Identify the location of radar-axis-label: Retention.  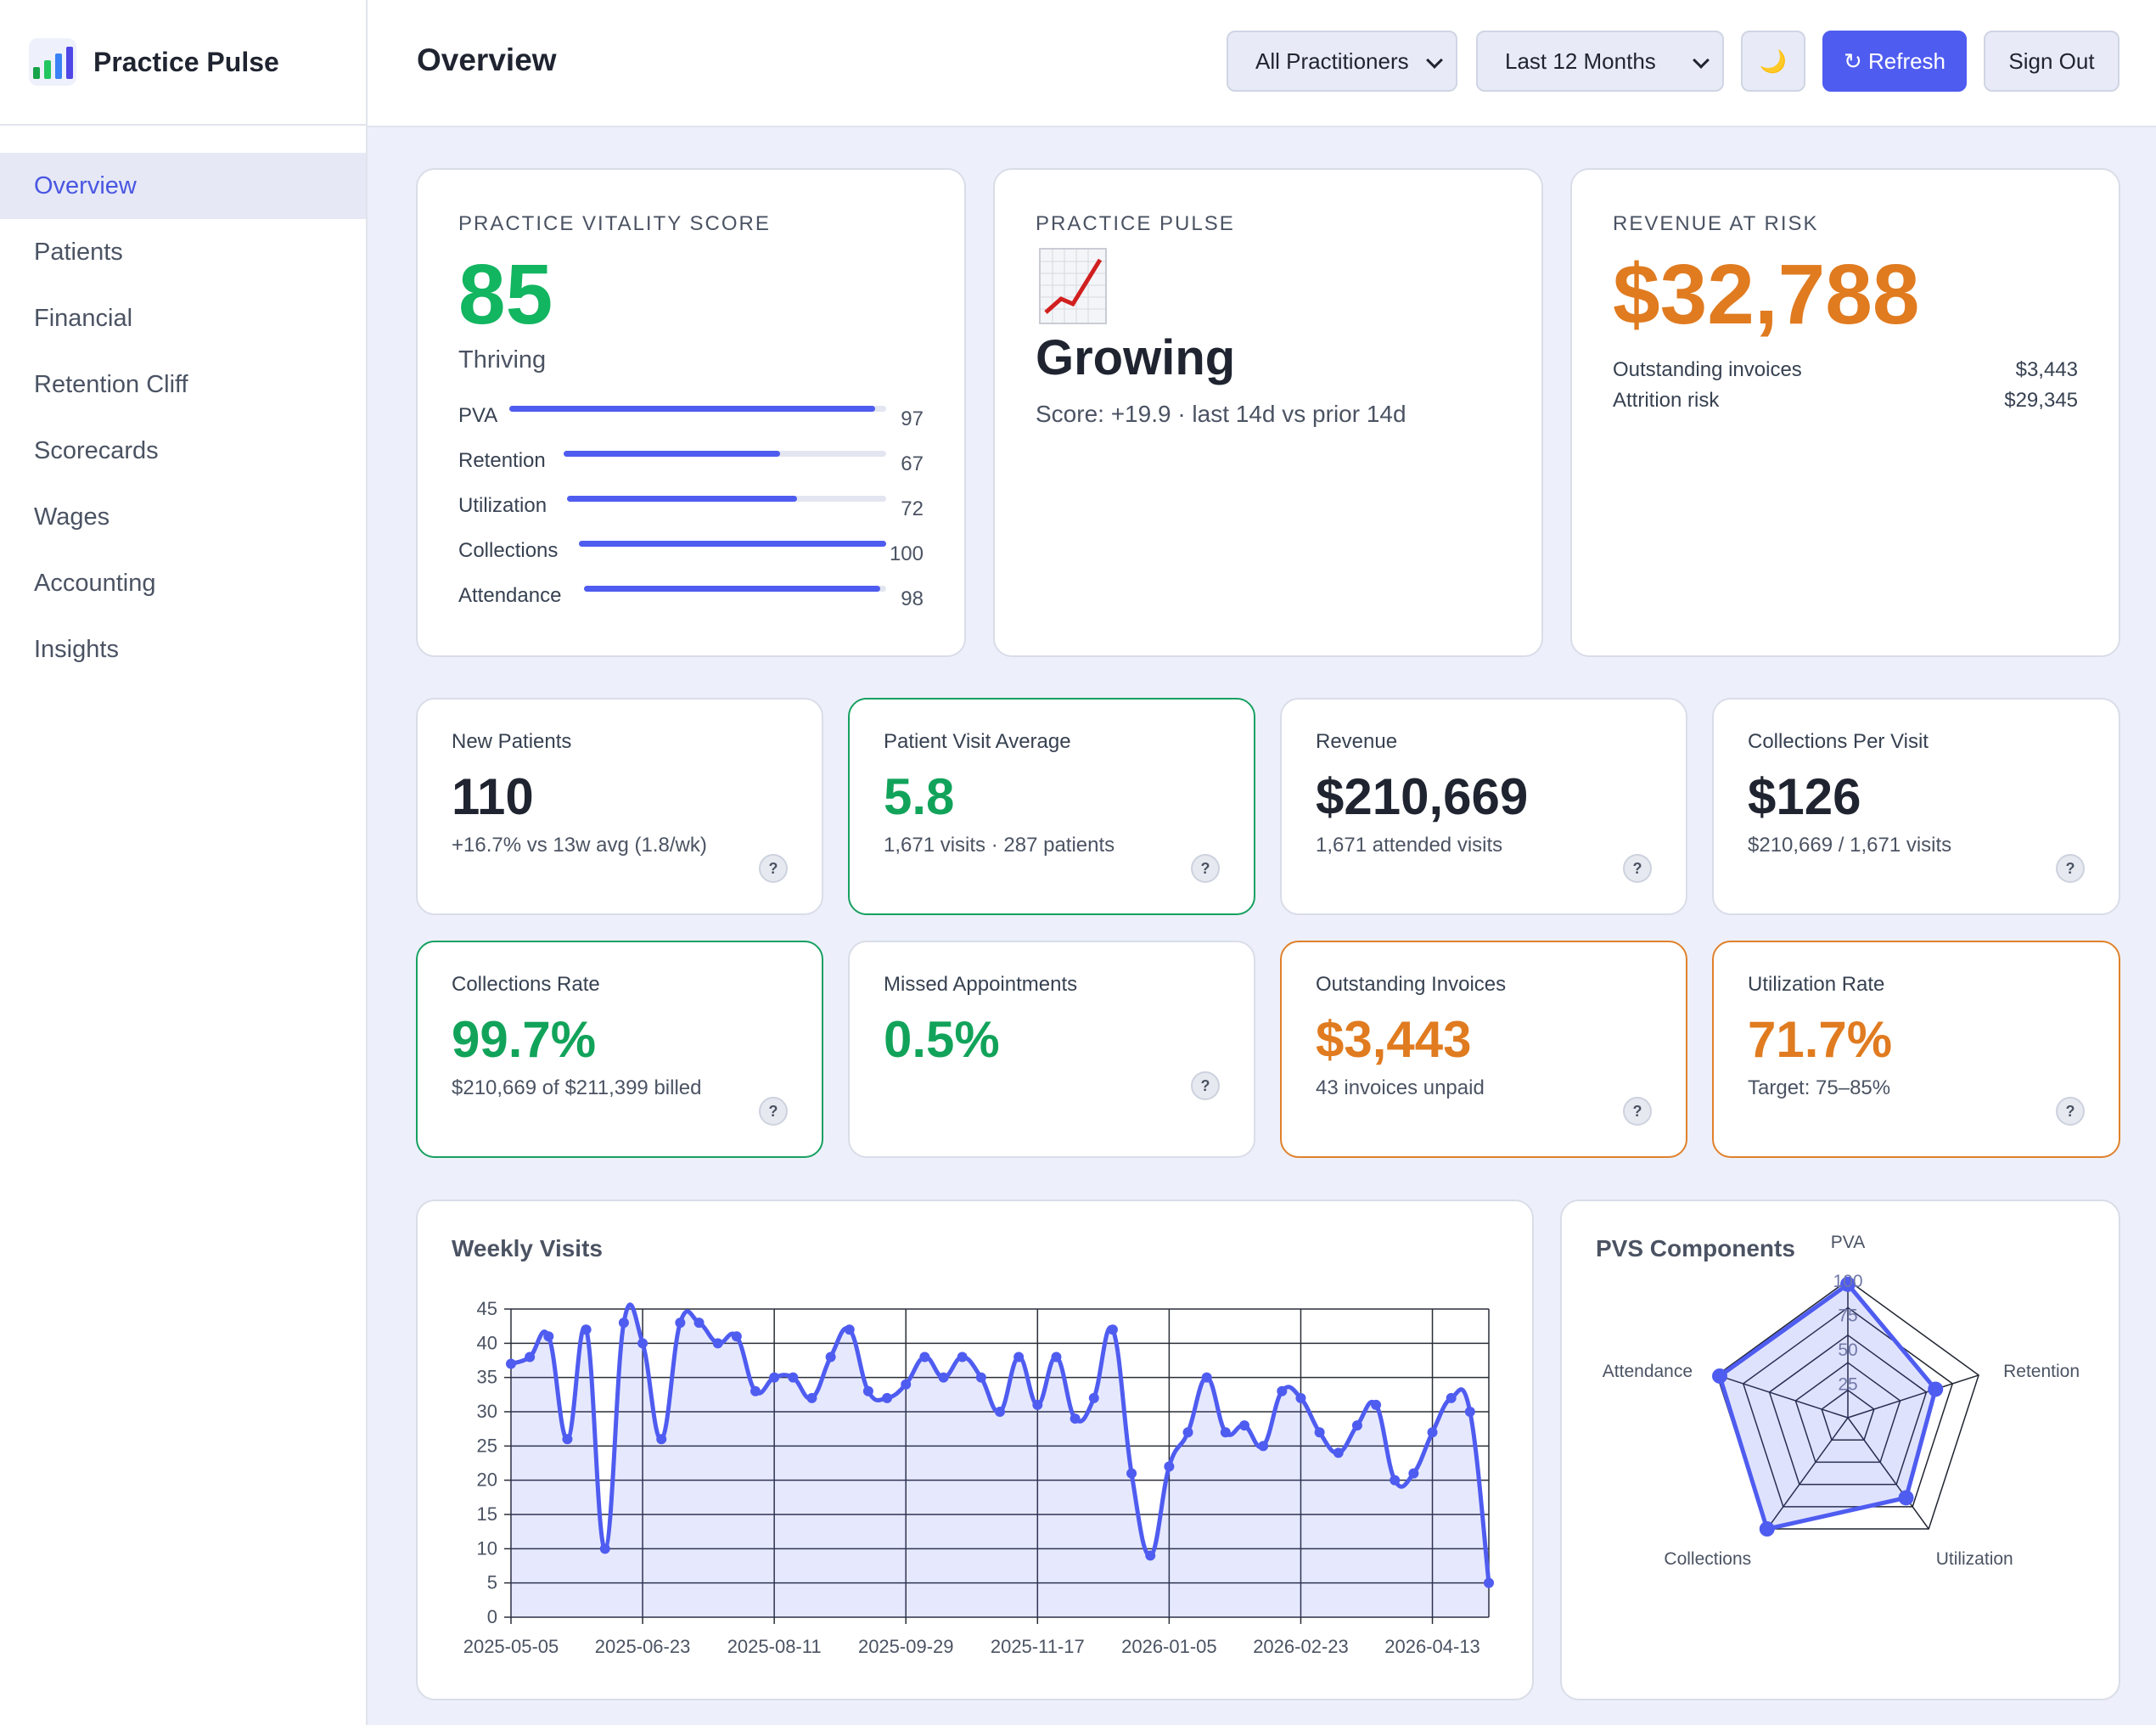
(2042, 1371).